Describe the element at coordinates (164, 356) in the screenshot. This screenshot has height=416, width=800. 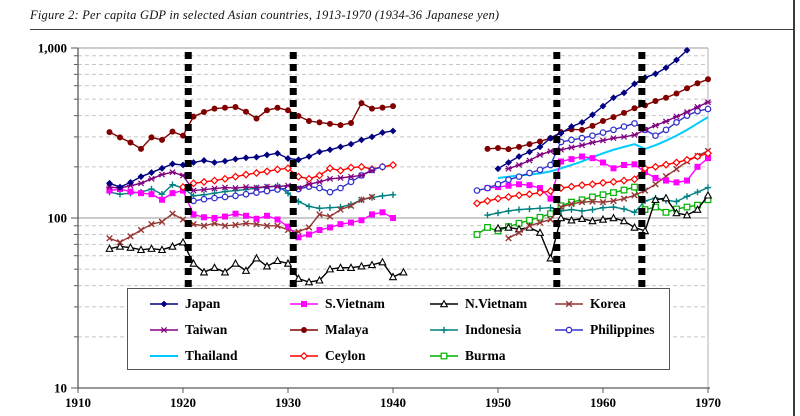
I see `thailand-series-marker-icon` at that location.